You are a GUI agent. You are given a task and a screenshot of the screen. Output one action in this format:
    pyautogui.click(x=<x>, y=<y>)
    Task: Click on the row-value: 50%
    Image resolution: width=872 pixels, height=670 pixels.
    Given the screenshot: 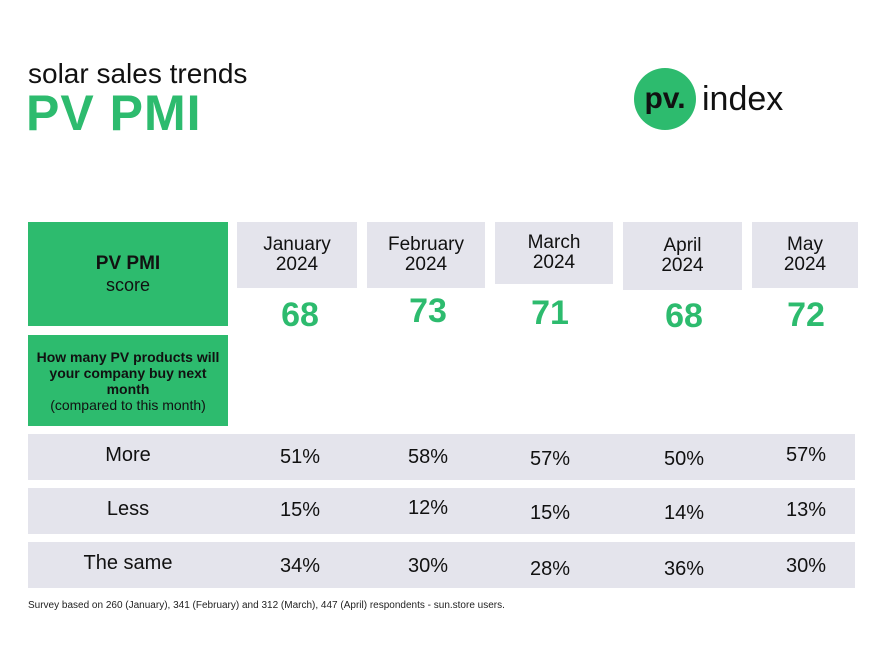 What is the action you would take?
    pyautogui.click(x=684, y=459)
    